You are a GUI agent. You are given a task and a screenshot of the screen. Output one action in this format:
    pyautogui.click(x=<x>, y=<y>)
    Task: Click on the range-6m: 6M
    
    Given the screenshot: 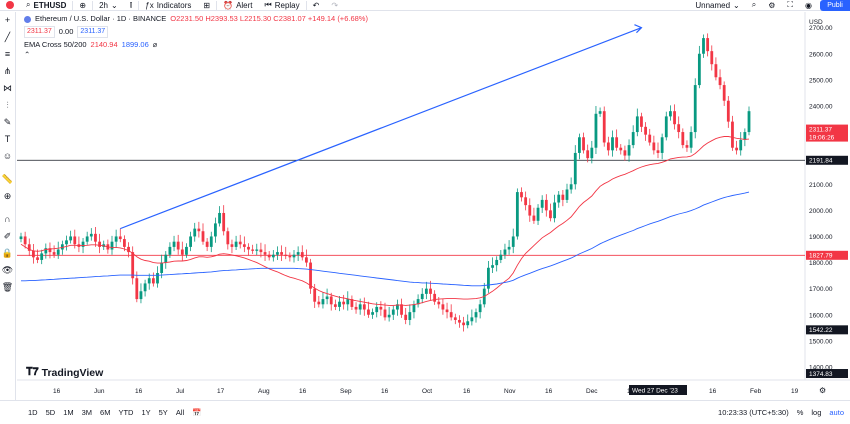 What is the action you would take?
    pyautogui.click(x=105, y=412)
    